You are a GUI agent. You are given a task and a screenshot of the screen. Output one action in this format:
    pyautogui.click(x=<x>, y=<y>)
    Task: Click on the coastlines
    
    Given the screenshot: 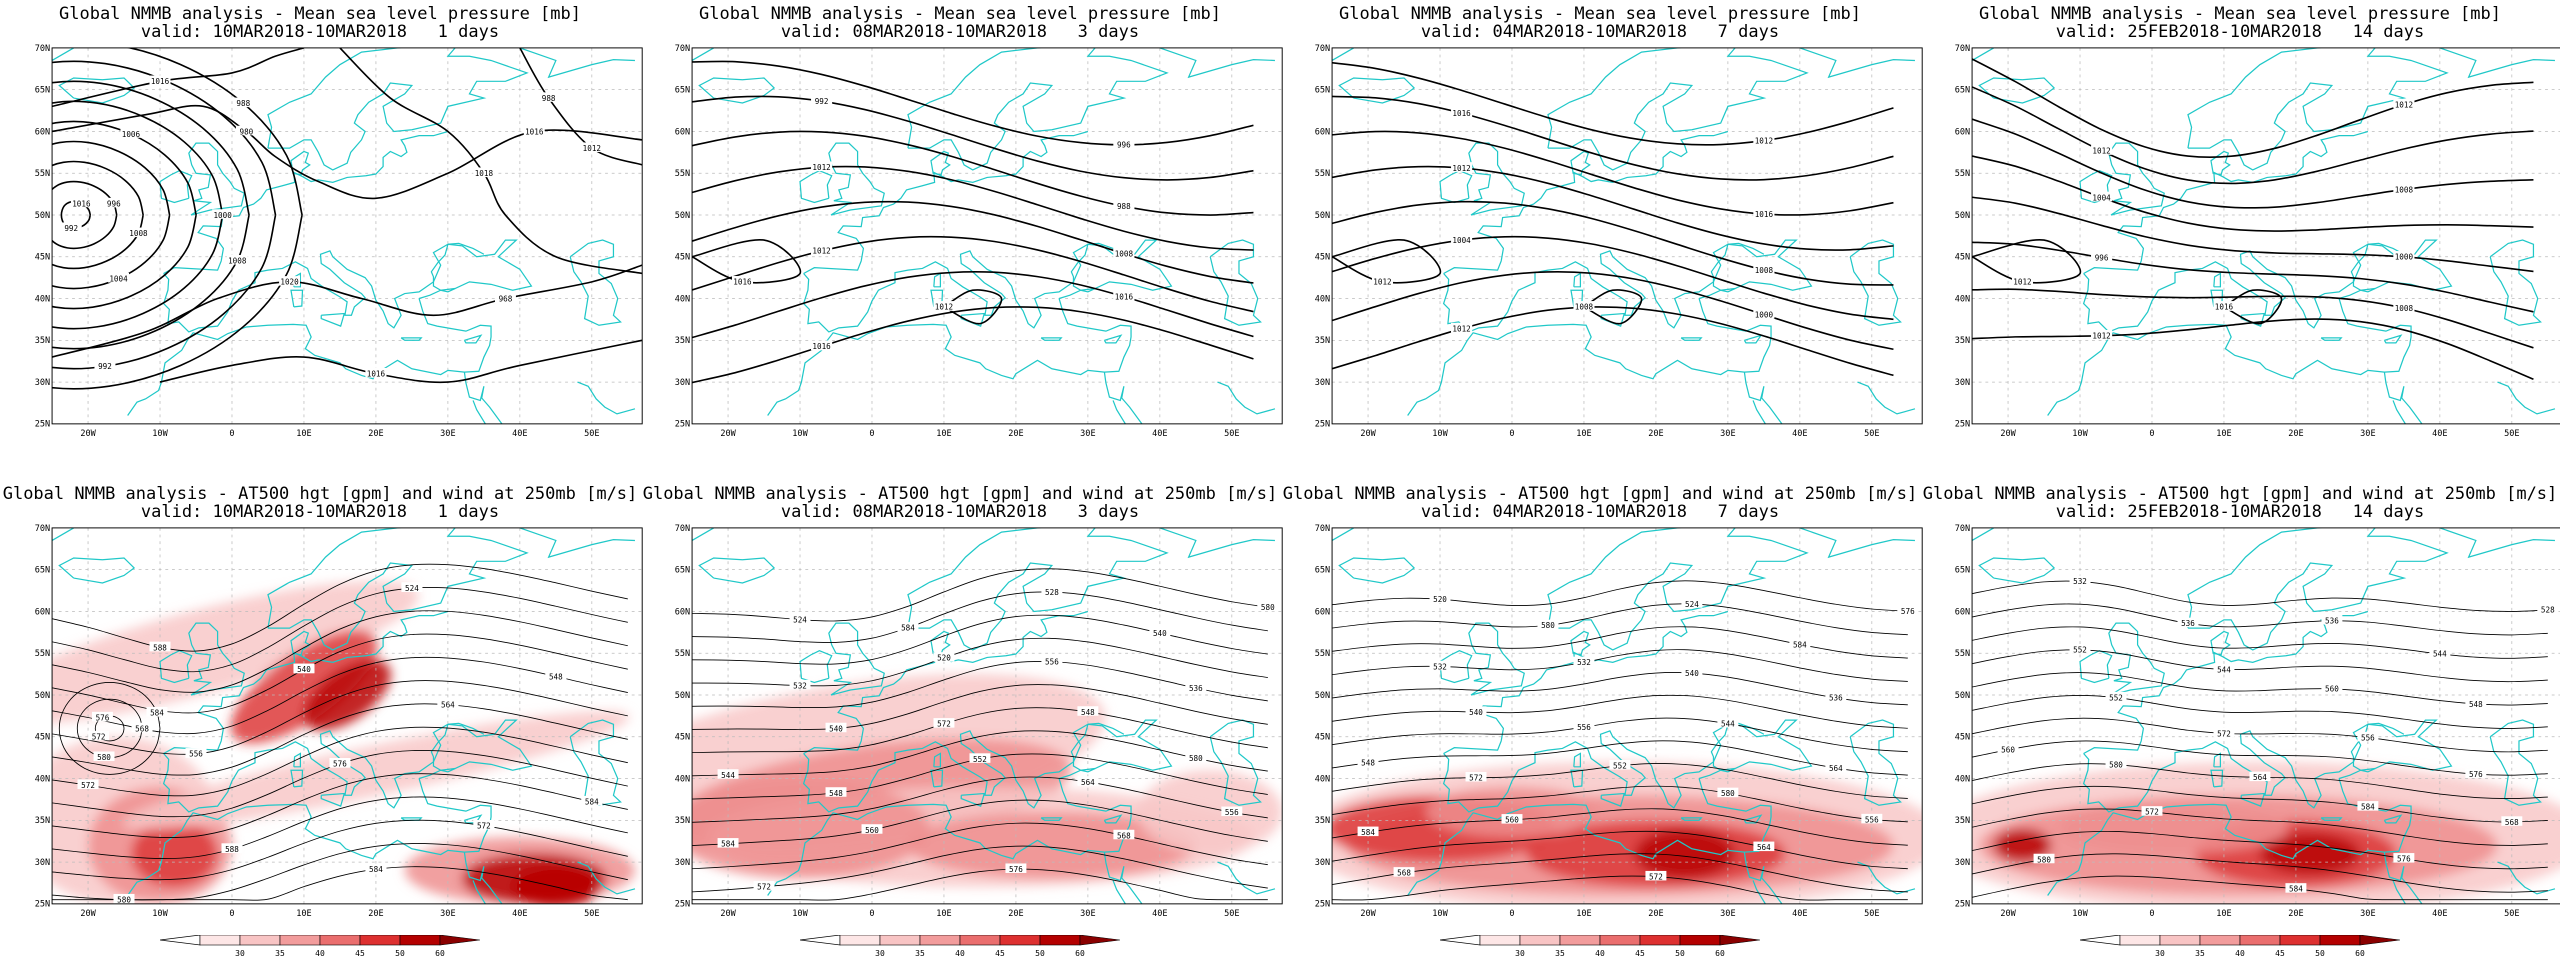 What is the action you would take?
    pyautogui.click(x=344, y=235)
    